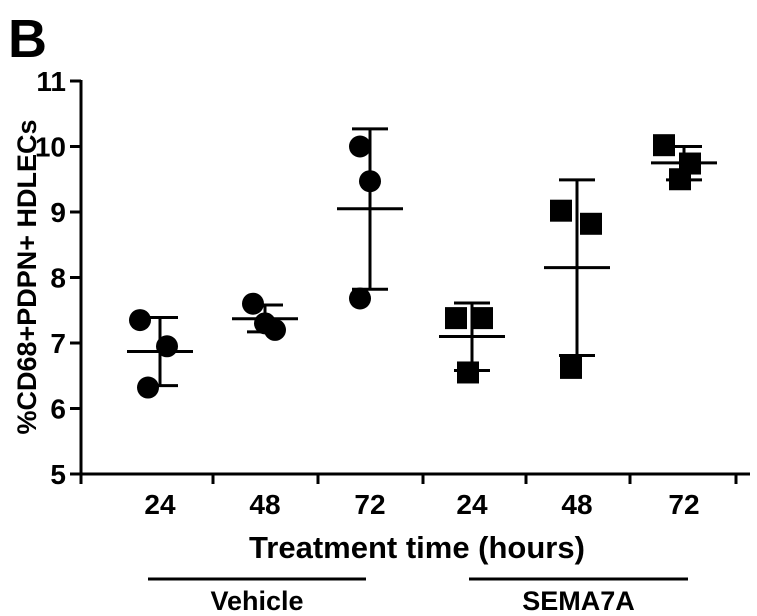  What do you see at coordinates (58, 343) in the screenshot?
I see `y-tick-label: 7` at bounding box center [58, 343].